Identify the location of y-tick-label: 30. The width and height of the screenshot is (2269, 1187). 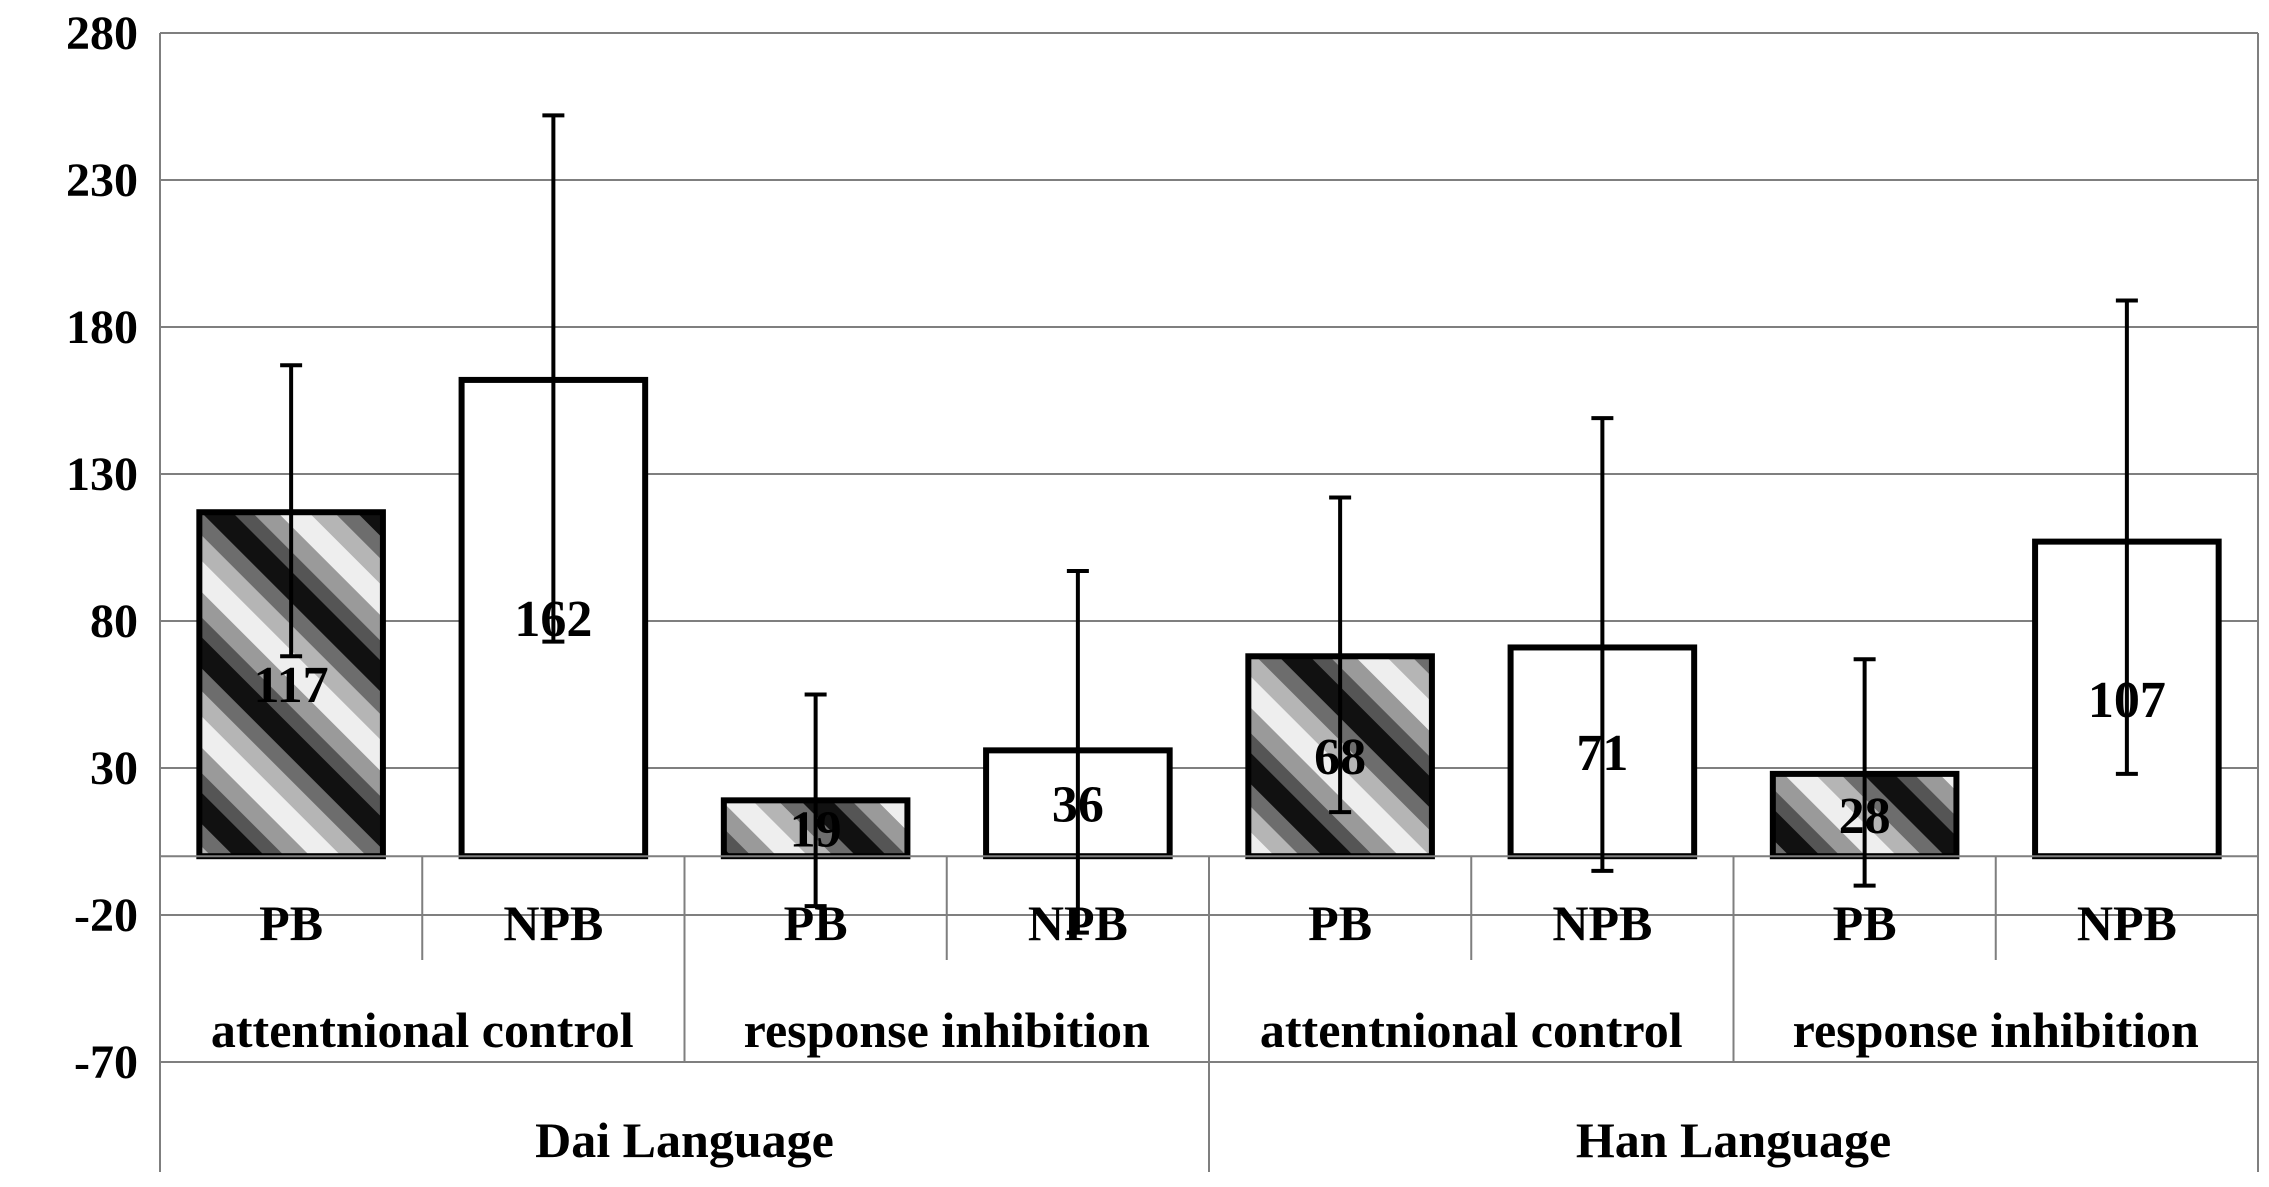
(114, 768).